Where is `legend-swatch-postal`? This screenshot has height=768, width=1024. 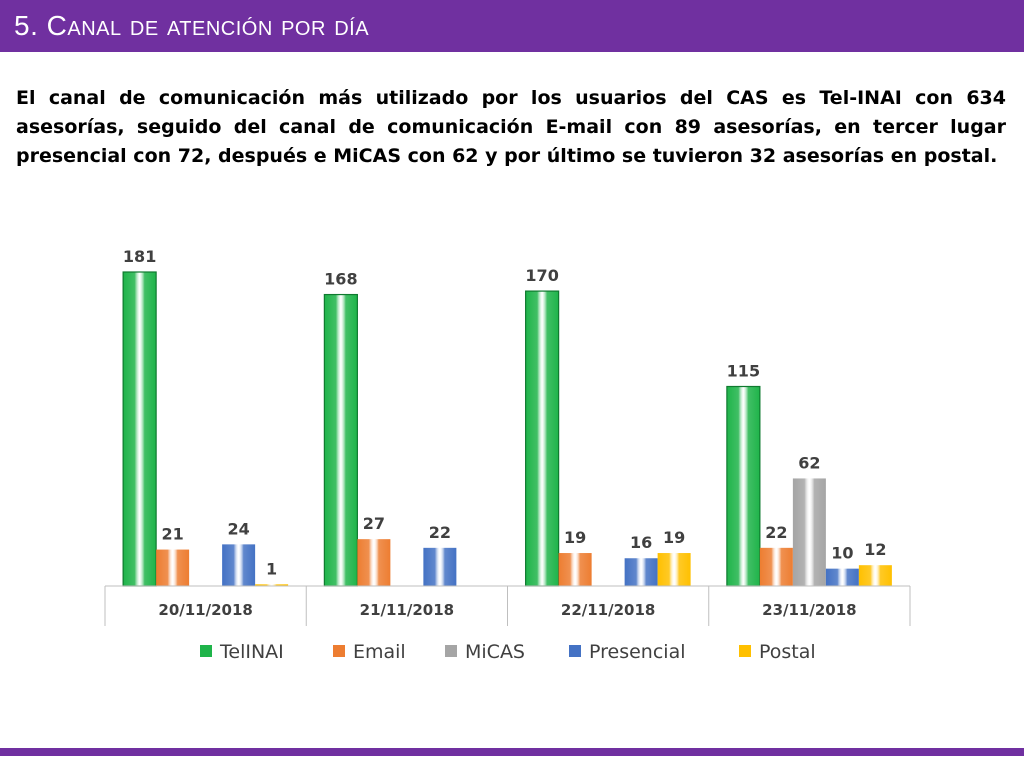
legend-swatch-postal is located at coordinates (745, 651).